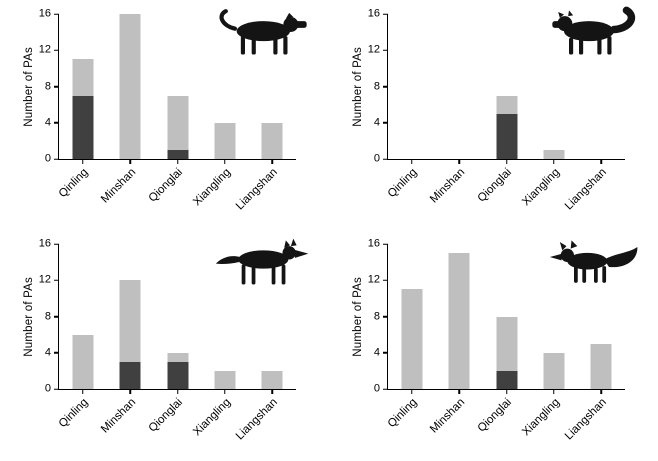 This screenshot has width=658, height=461. I want to click on snow-leopard-icon, so click(594, 32).